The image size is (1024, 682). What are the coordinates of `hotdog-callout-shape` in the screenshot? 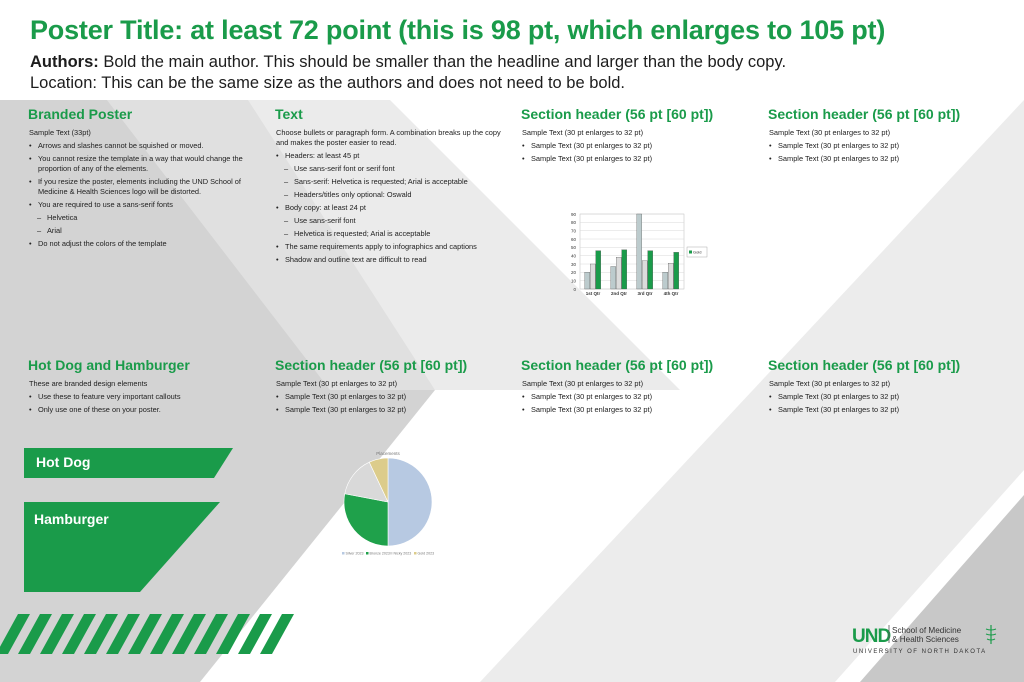 It's located at (128, 463).